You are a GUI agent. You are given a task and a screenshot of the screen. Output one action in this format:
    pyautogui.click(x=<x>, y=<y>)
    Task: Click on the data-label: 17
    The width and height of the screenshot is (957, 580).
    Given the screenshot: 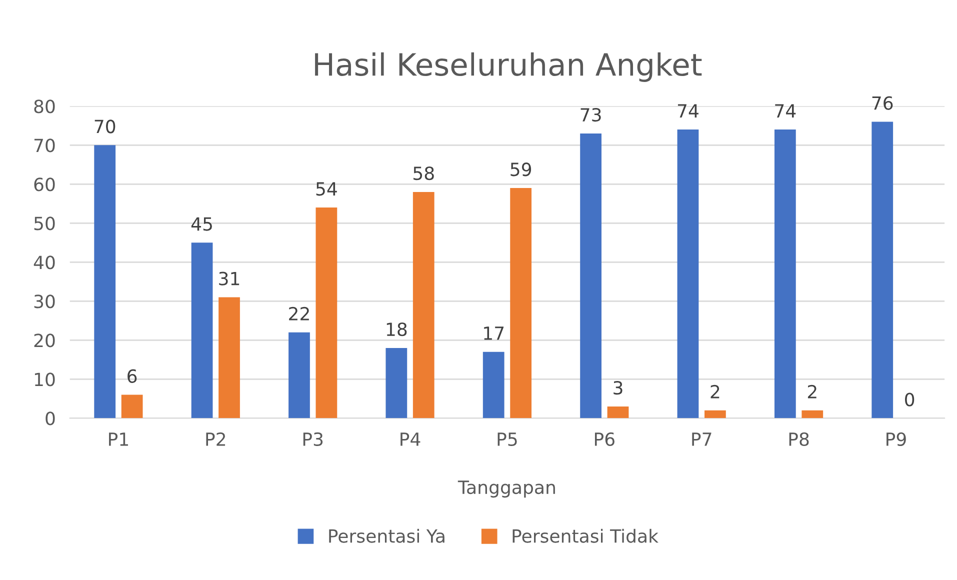 What is the action you would take?
    pyautogui.click(x=494, y=333)
    